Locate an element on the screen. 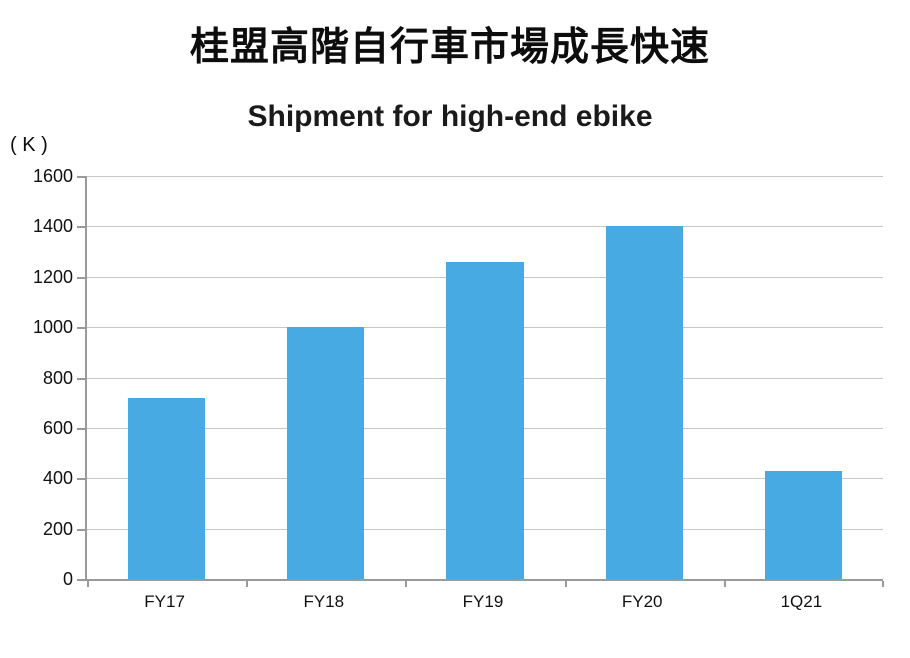 Image resolution: width=910 pixels, height=658 pixels. bar-FY18 is located at coordinates (326, 453).